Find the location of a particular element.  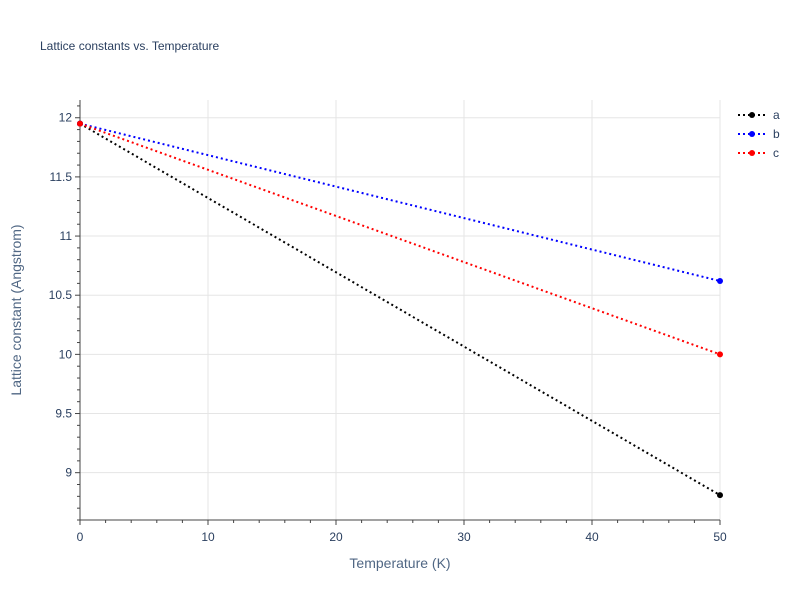

y-tick-label: 11 is located at coordinates (66, 236).